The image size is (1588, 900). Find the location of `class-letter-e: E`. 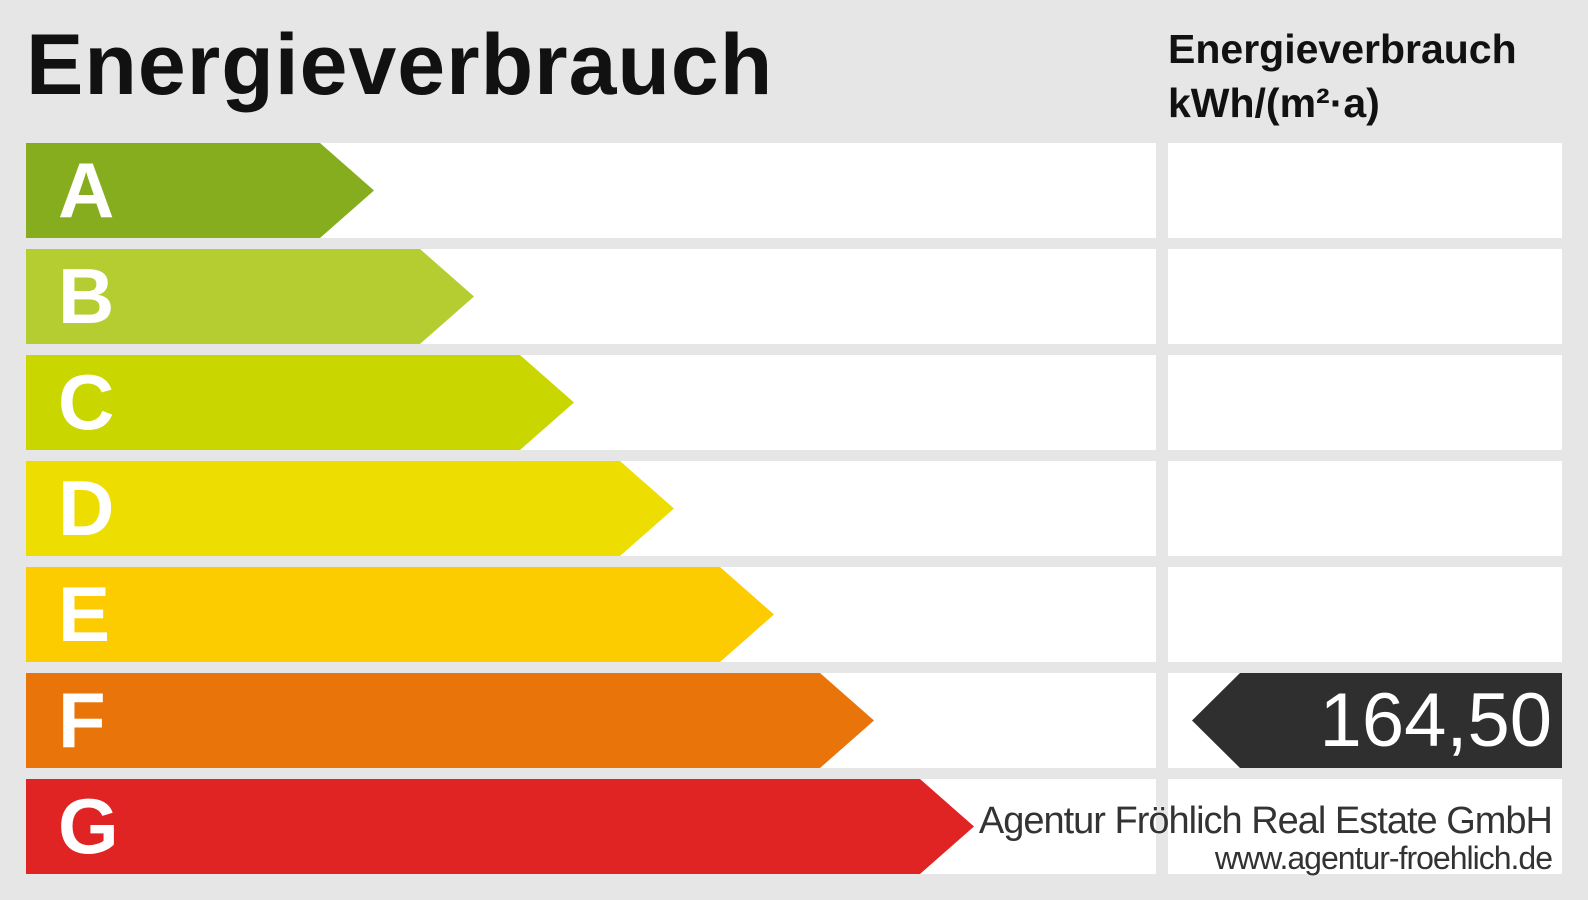

class-letter-e: E is located at coordinates (84, 614).